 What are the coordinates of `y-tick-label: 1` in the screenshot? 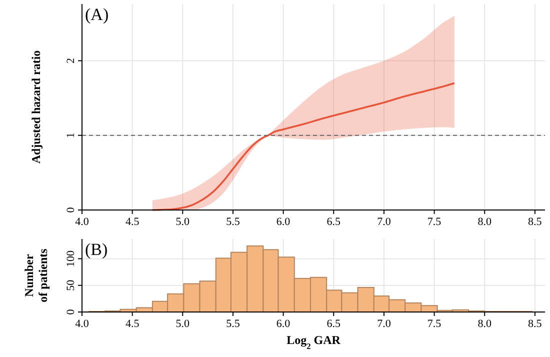 It's located at (71, 135).